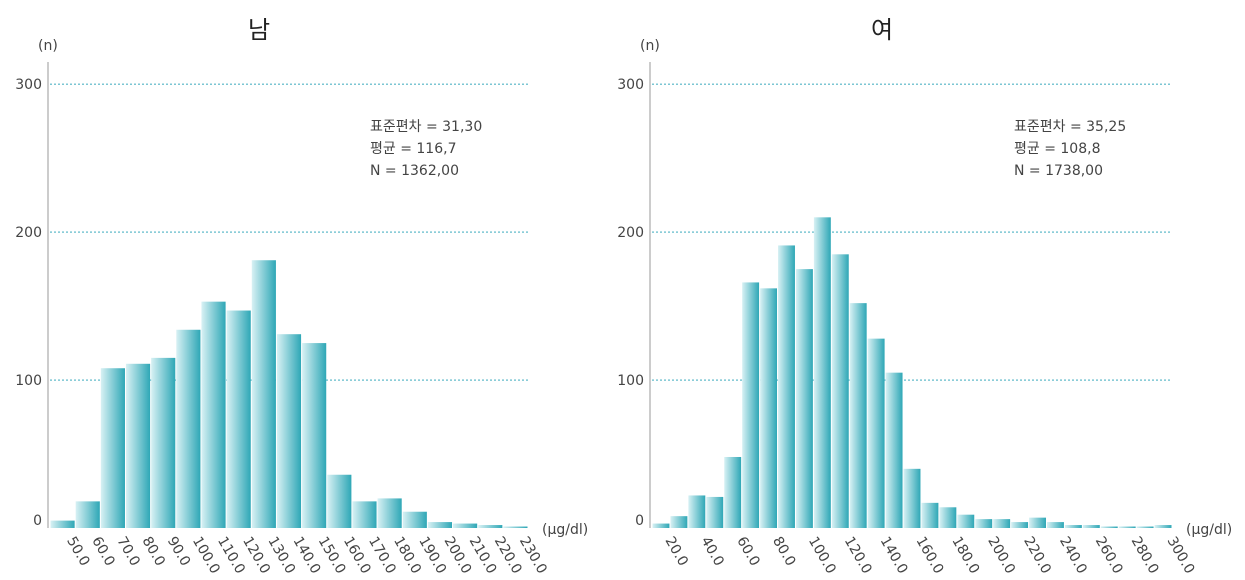 Image resolution: width=1245 pixels, height=580 pixels. Describe the element at coordinates (1037, 555) in the screenshot. I see `x-tick-label: 220.0` at that location.